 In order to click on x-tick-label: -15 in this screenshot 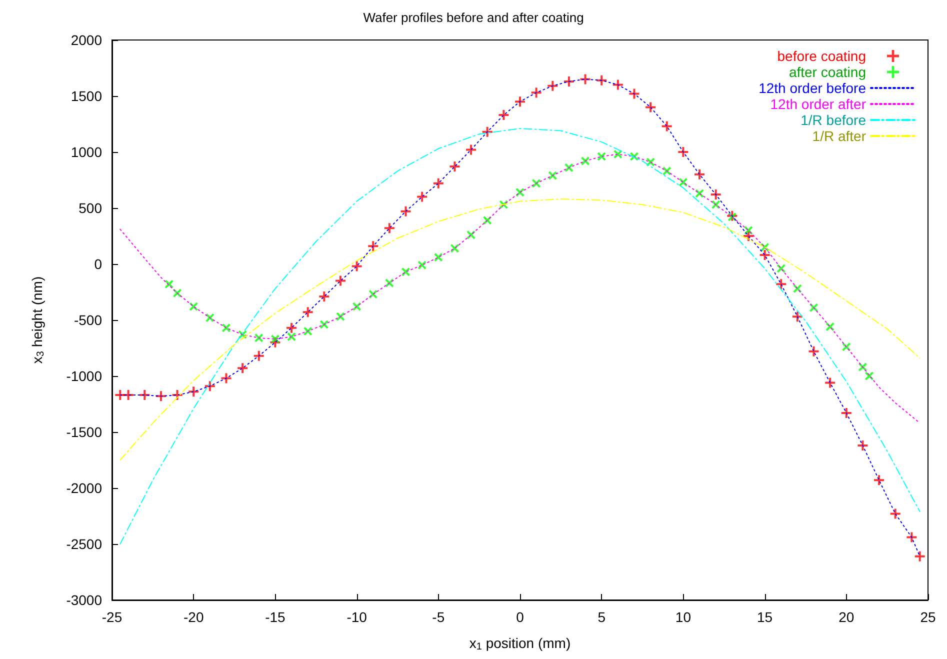, I will do `click(275, 617)`.